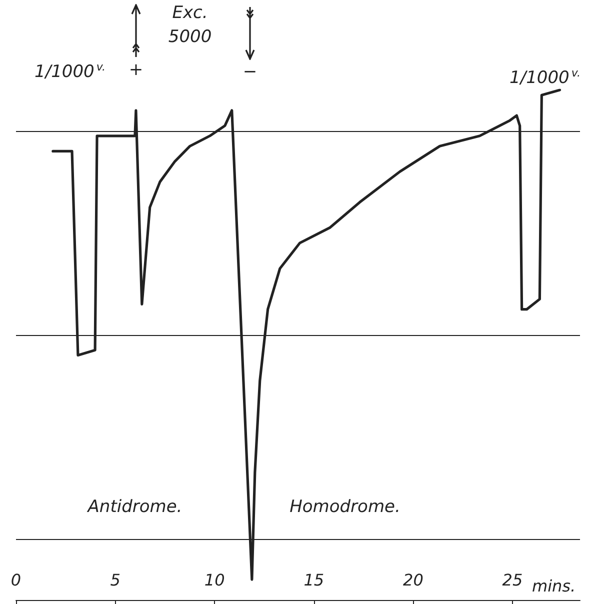  What do you see at coordinates (214, 580) in the screenshot?
I see `x-tick-label: 10` at bounding box center [214, 580].